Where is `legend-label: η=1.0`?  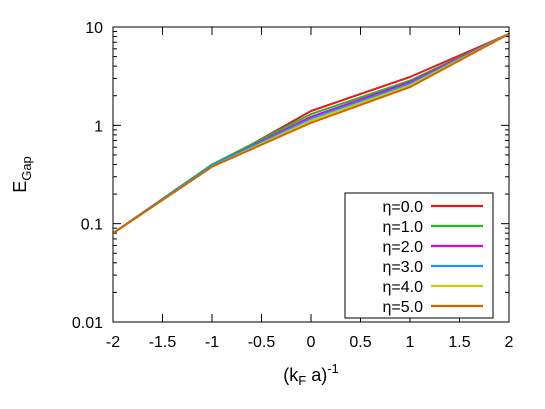 legend-label: η=1.0 is located at coordinates (403, 227).